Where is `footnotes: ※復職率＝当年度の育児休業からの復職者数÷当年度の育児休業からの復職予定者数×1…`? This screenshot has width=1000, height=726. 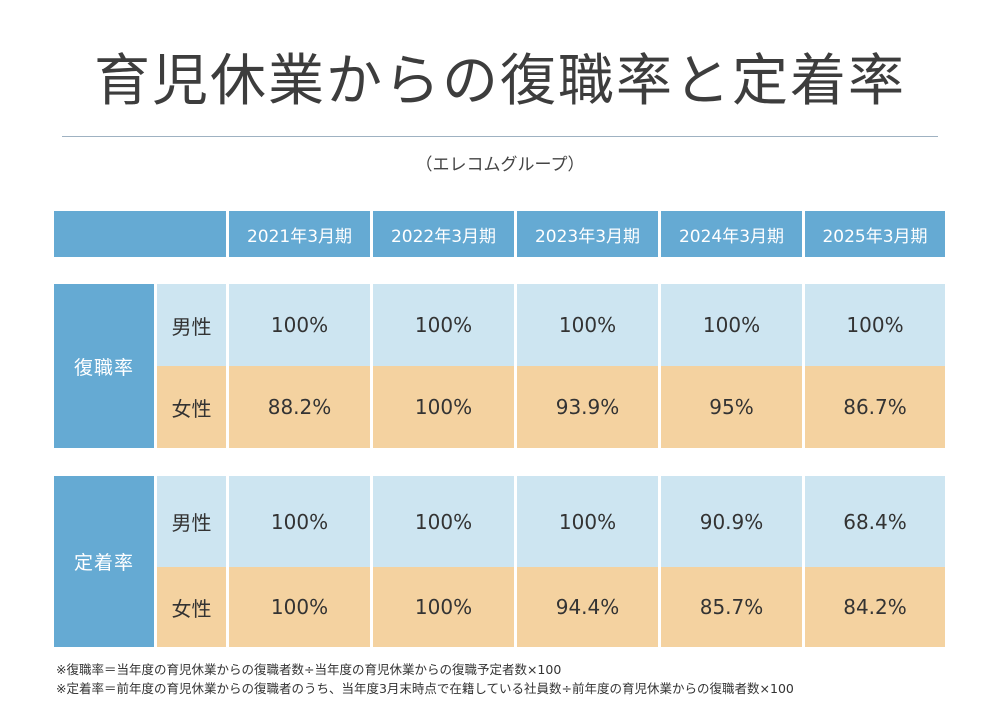
footnotes: ※復職率＝当年度の育児休業からの復職者数÷当年度の育児休業からの復職予定者数×1… is located at coordinates (425, 679).